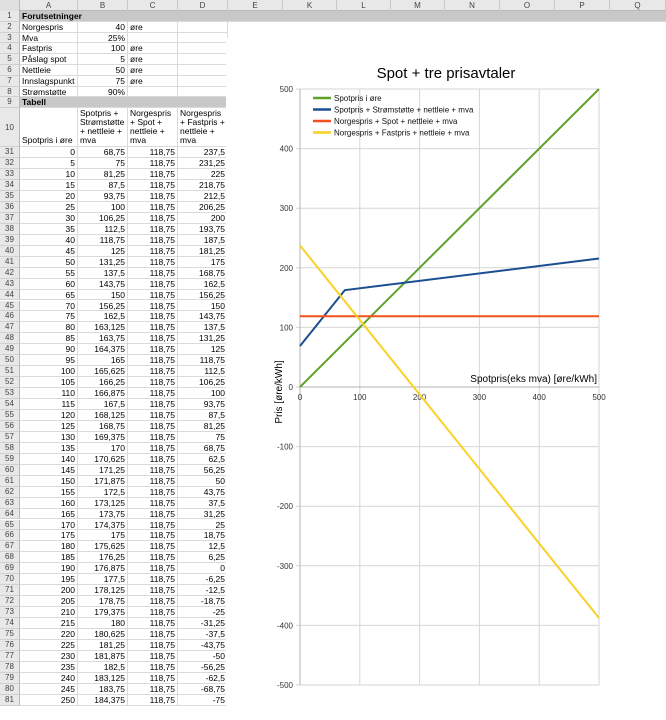 The image size is (666, 720). What do you see at coordinates (49, 580) in the screenshot?
I see `table-cell: 195` at bounding box center [49, 580].